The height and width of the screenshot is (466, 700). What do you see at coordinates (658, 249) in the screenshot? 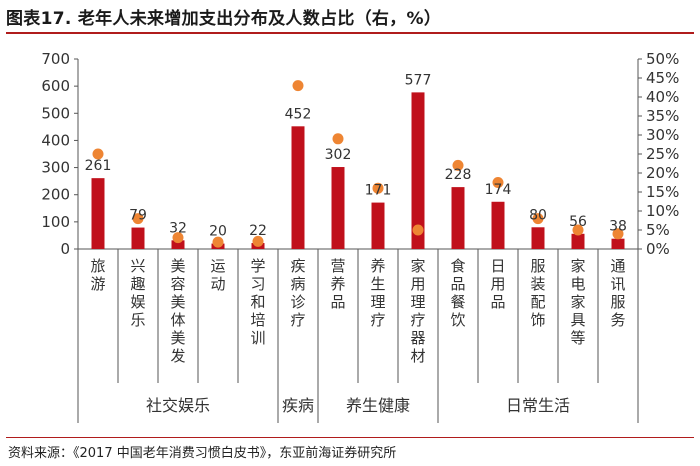
I see `y2-tick-label: 0%` at bounding box center [658, 249].